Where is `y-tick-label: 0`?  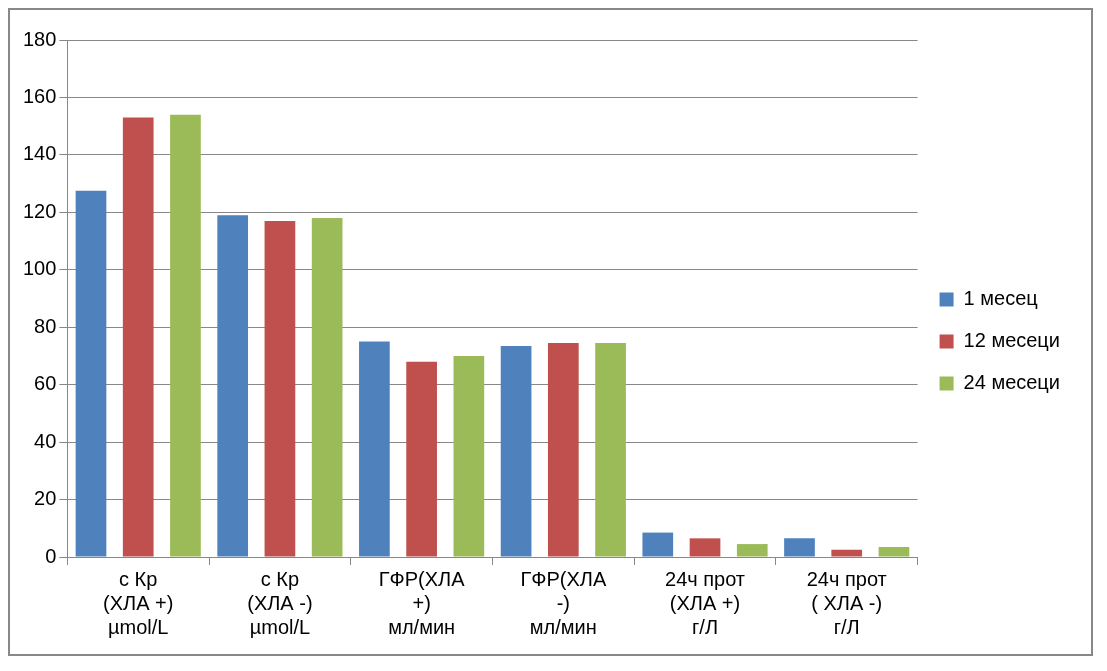
y-tick-label: 0 is located at coordinates (51, 555).